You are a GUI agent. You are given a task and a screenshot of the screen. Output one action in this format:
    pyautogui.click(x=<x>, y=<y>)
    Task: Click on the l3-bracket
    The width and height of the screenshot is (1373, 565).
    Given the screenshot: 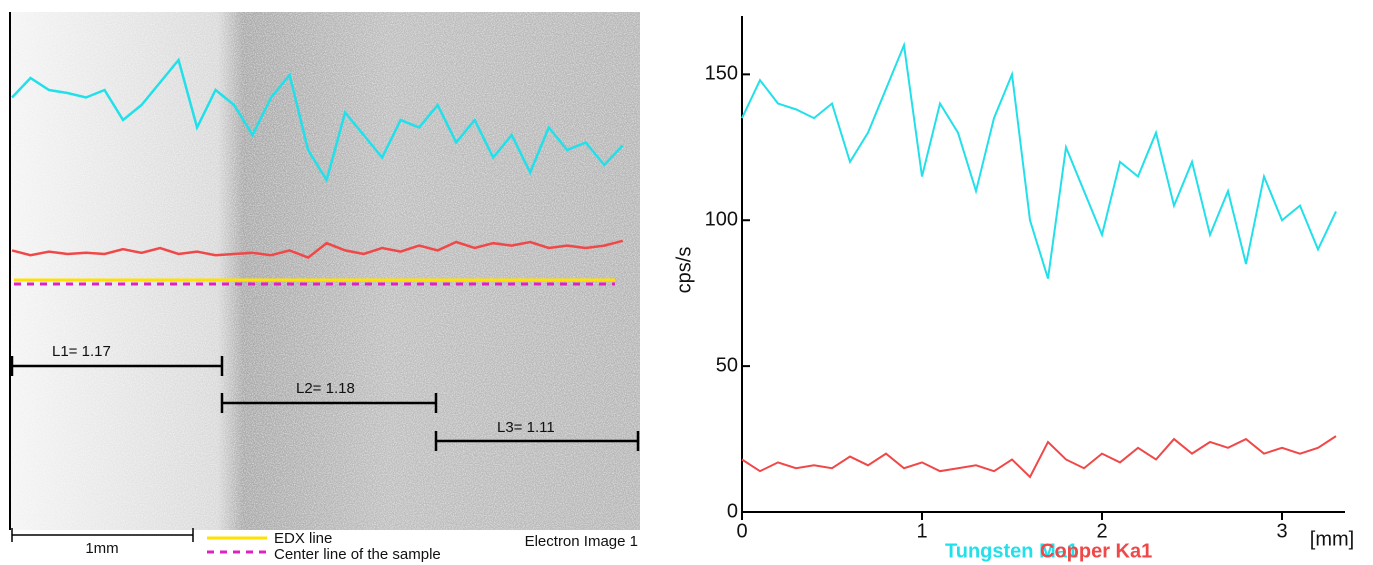 What is the action you would take?
    pyautogui.click(x=537, y=441)
    